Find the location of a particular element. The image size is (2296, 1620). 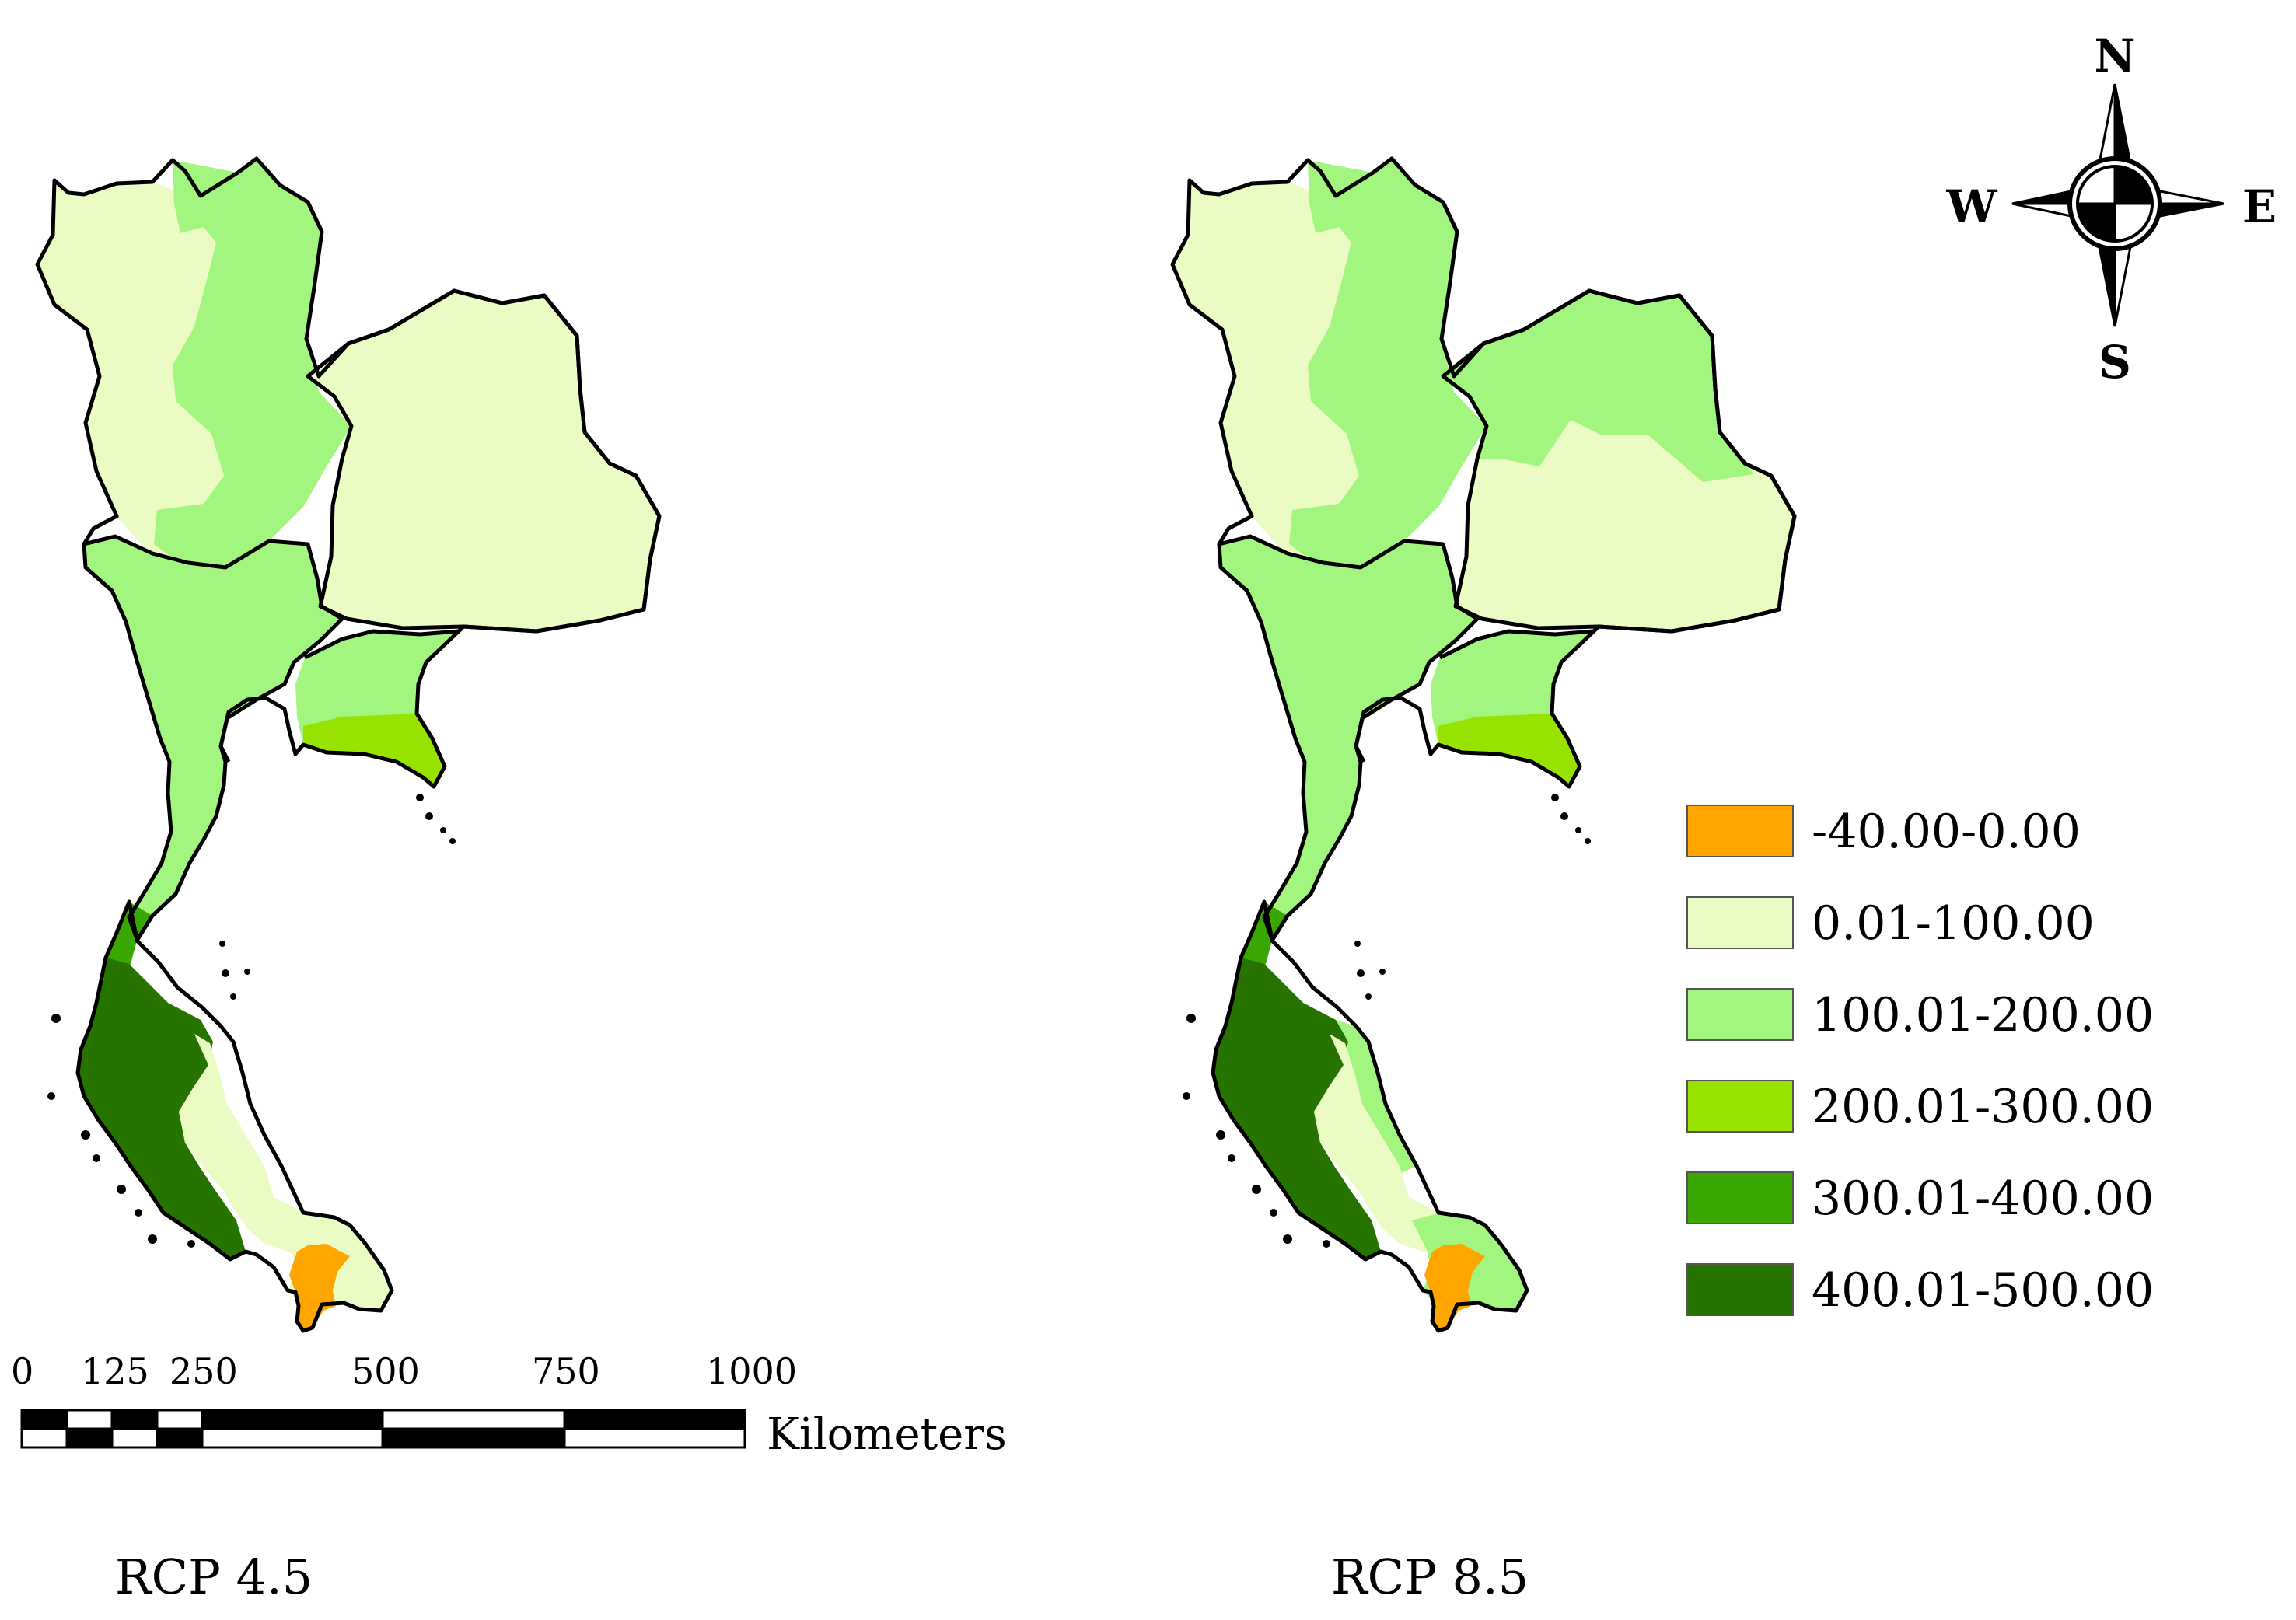

region-northeast-north is located at coordinates (1598, 386).